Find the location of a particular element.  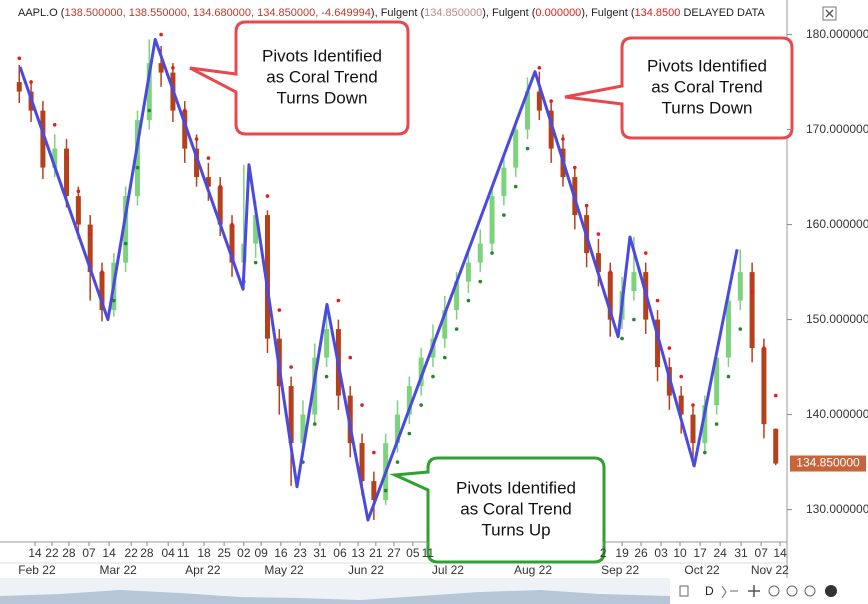

month-label: Sep 22 is located at coordinates (620, 570).